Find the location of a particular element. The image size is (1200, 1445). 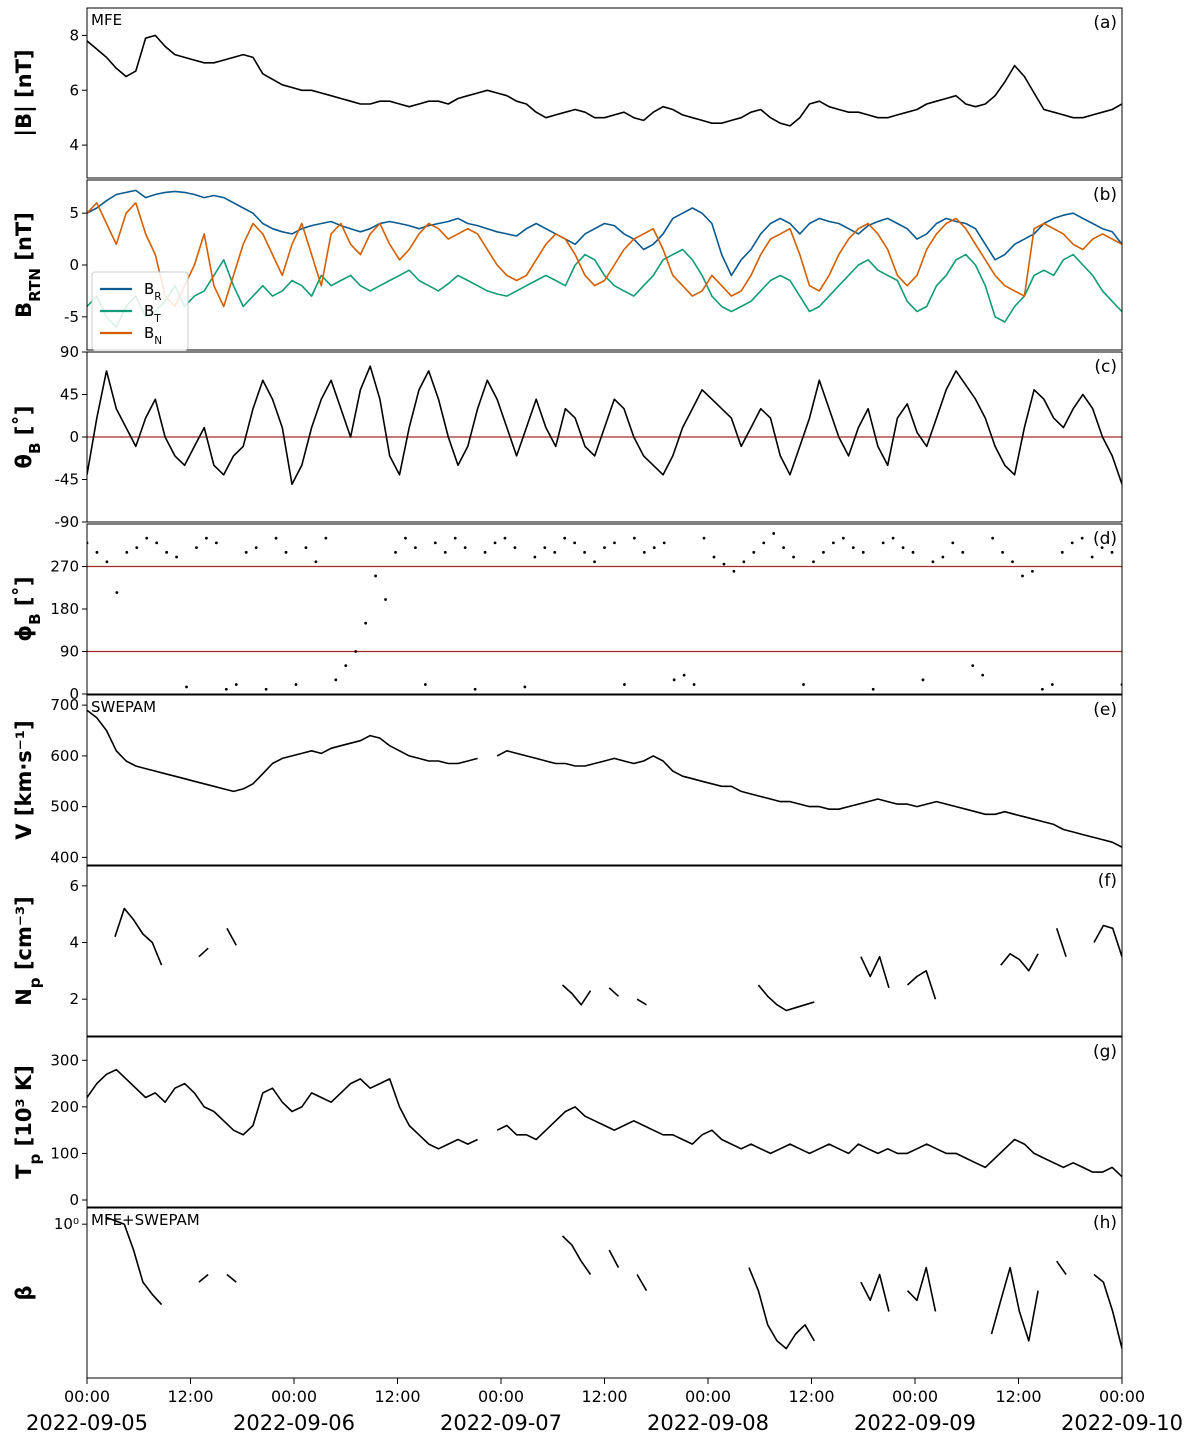

panel-e: 400 500 600 700 V [km·s⁻¹] (e) SWEPAM is located at coordinates (567, 780).